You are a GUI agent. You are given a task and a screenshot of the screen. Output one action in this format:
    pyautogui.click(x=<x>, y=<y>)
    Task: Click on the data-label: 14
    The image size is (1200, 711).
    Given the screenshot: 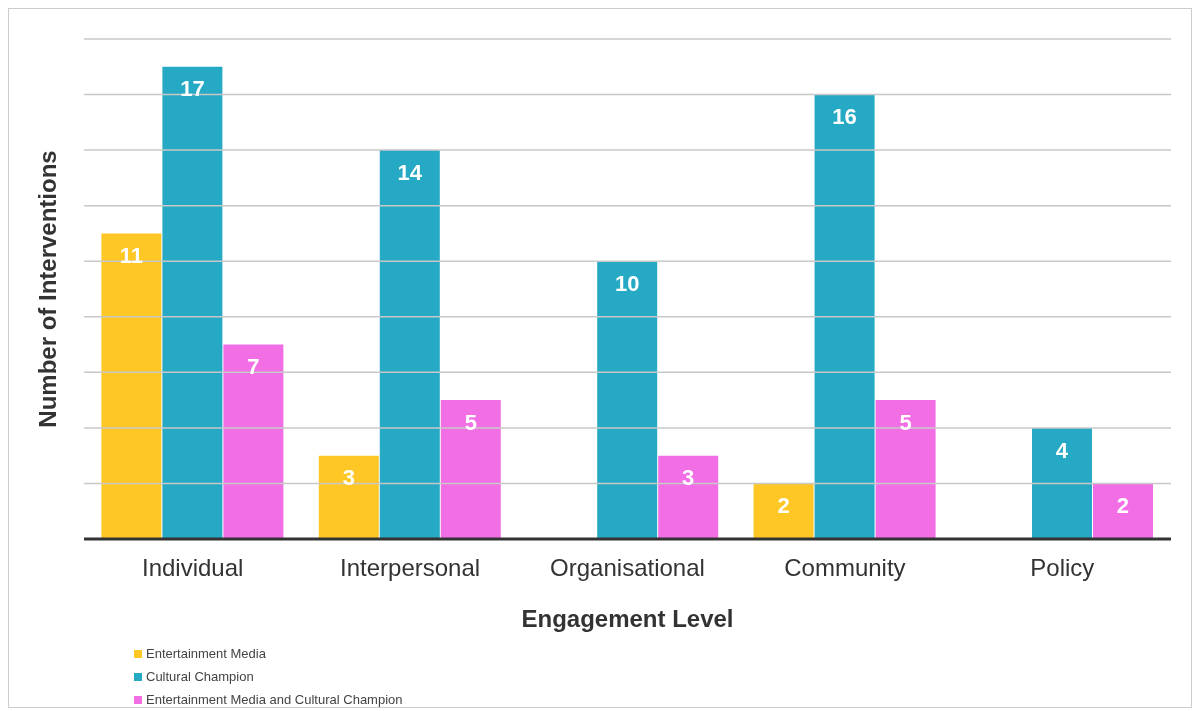 What is the action you would take?
    pyautogui.click(x=410, y=172)
    